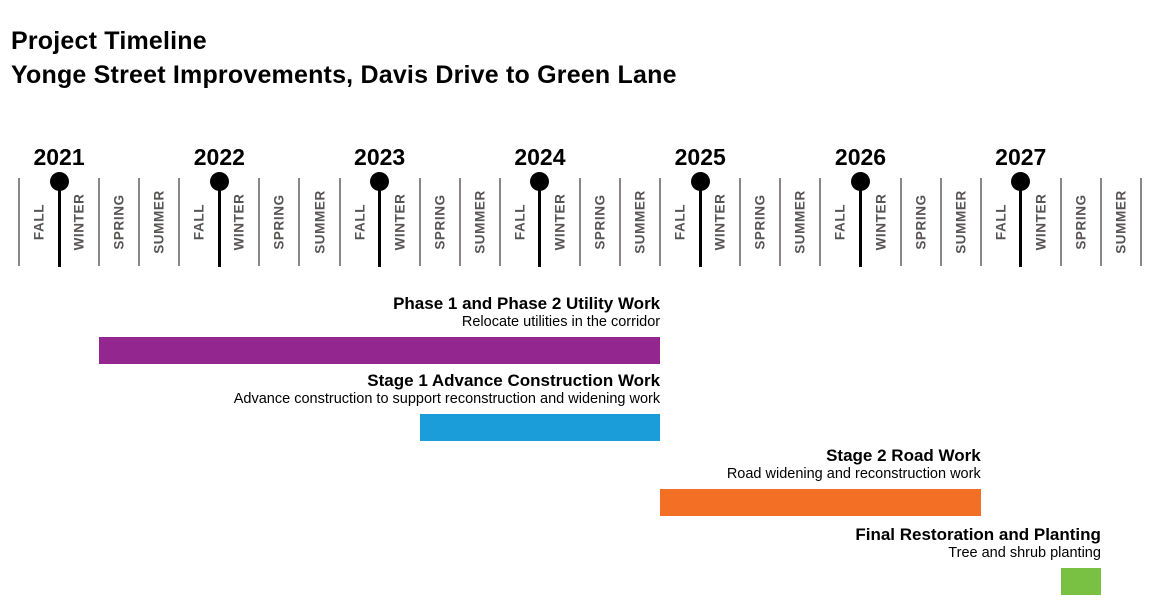 Image resolution: width=1170 pixels, height=610 pixels. I want to click on task-description: Relocate utilities in the corridor, so click(561, 322).